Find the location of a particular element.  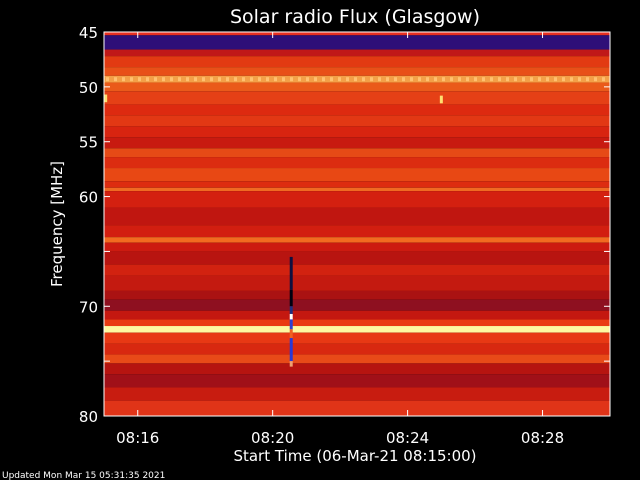

x-tick-label-3: 08:28 is located at coordinates (542, 438).